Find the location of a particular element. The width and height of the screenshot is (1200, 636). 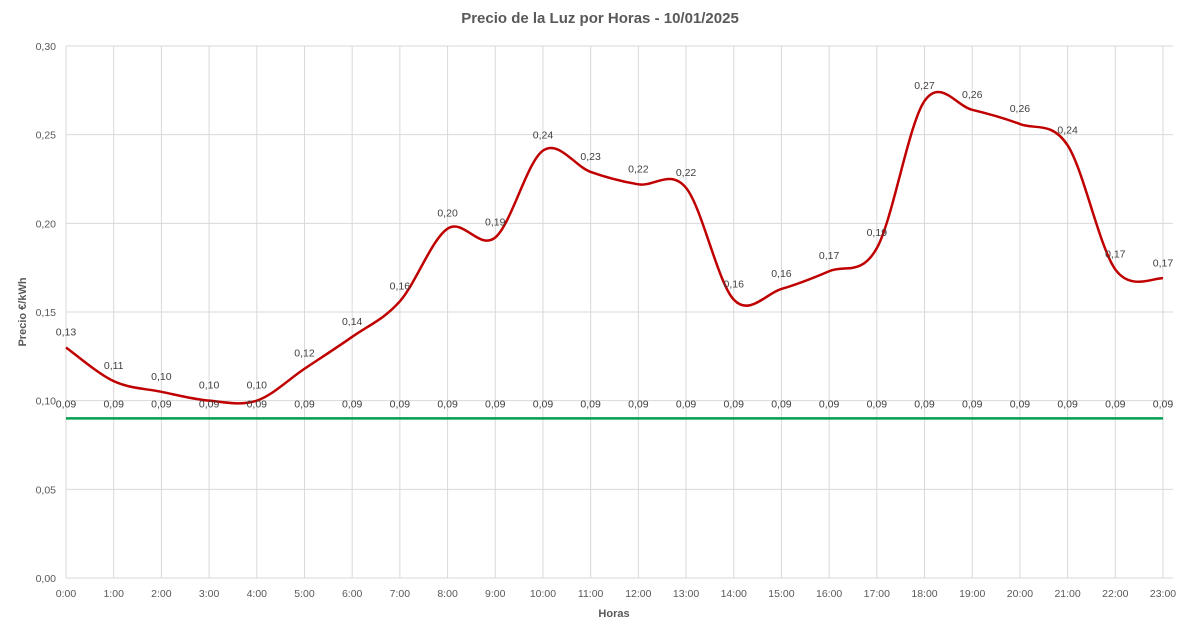

x-tick-label: 21:00 is located at coordinates (1067, 594).